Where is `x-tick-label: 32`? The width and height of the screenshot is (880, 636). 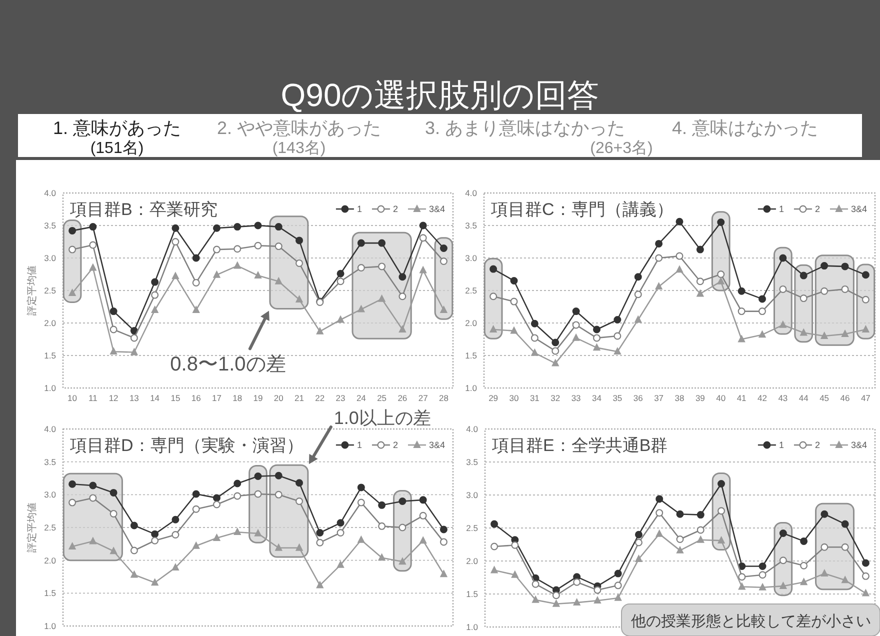 x-tick-label: 32 is located at coordinates (555, 398).